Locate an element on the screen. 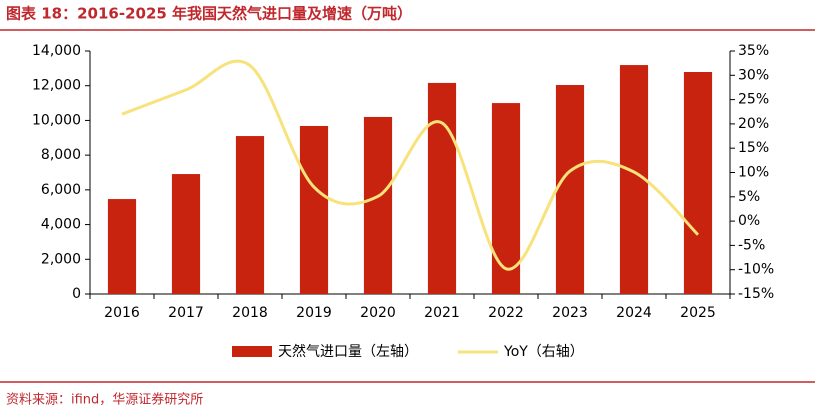 The image size is (815, 414). x-tick-label: 2021 is located at coordinates (442, 313).